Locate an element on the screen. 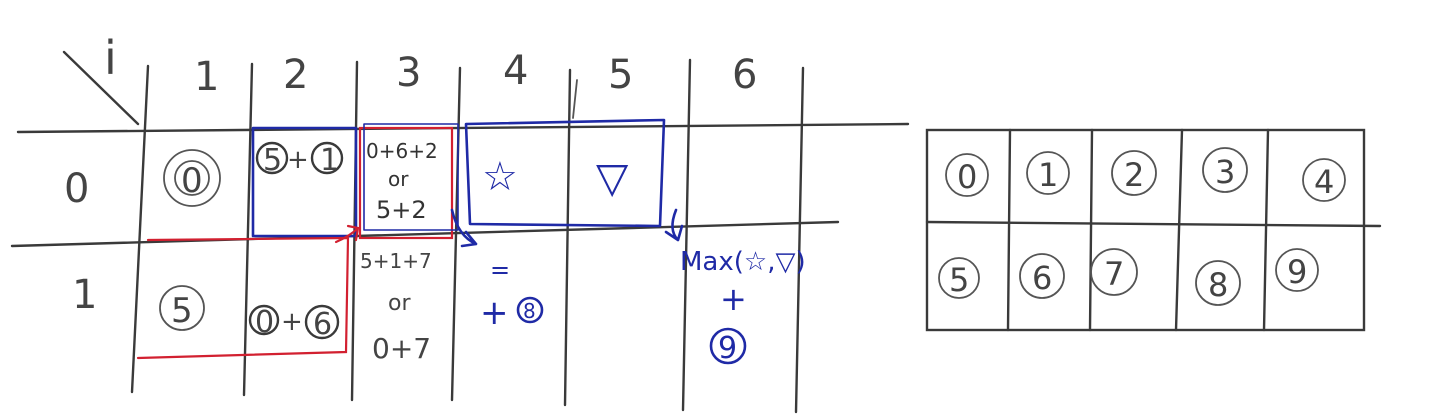  equals-mark: = is located at coordinates (500, 270).